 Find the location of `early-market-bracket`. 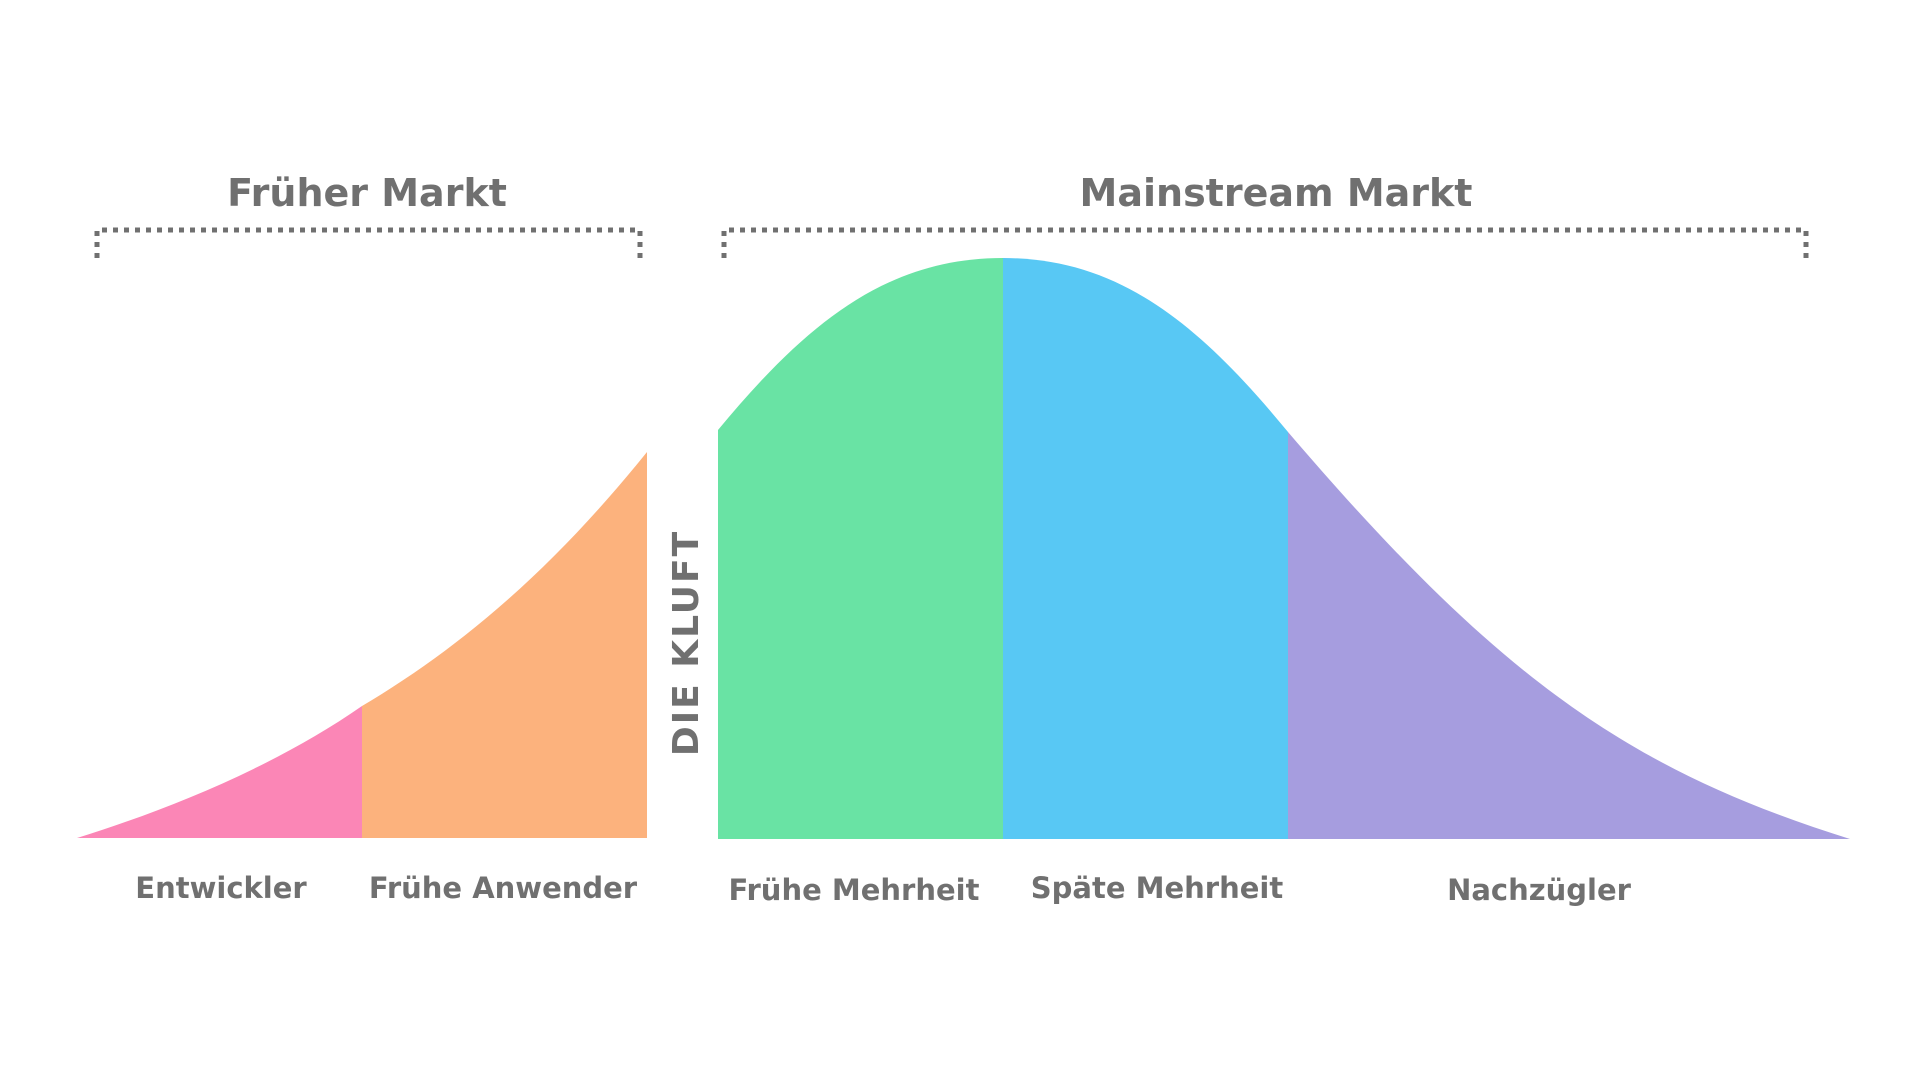

early-market-bracket is located at coordinates (368, 242).